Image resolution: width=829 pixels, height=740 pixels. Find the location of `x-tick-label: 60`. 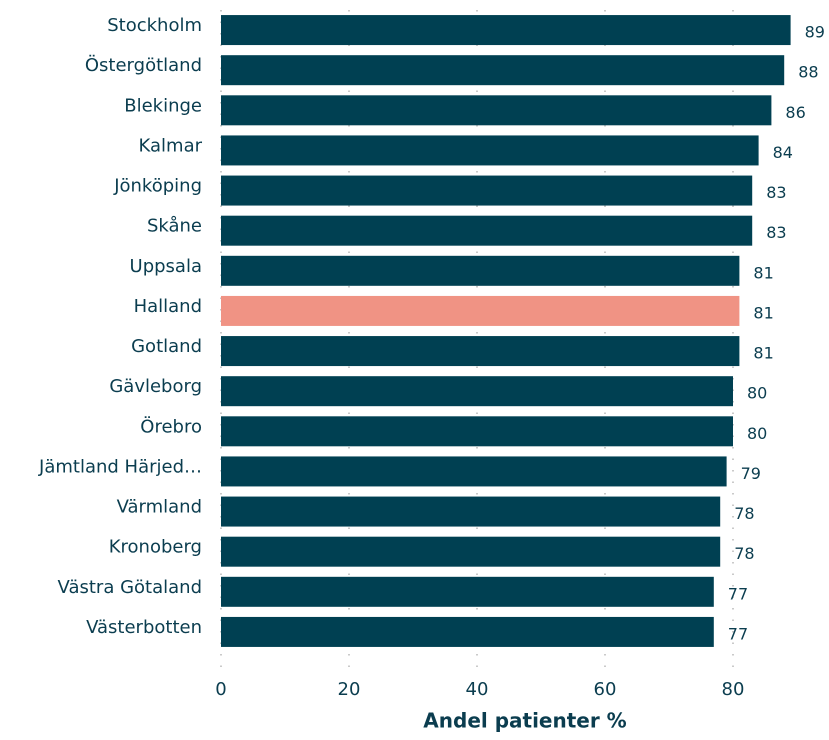

x-tick-label: 60 is located at coordinates (605, 689).